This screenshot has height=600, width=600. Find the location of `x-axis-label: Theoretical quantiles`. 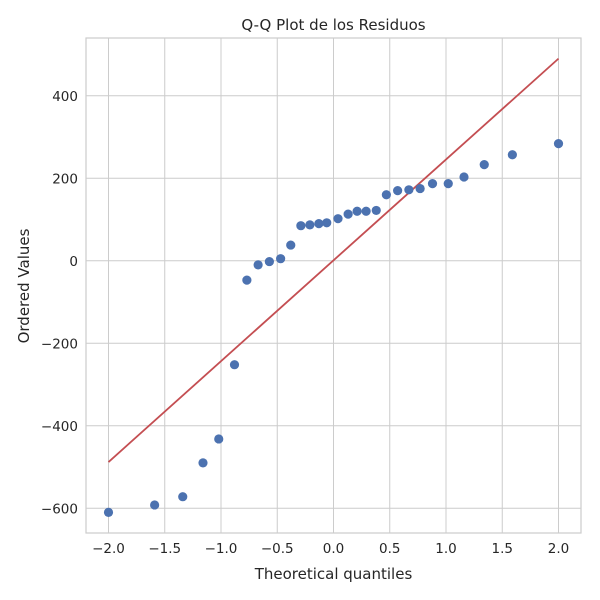

x-axis-label: Theoretical quantiles is located at coordinates (333, 574).